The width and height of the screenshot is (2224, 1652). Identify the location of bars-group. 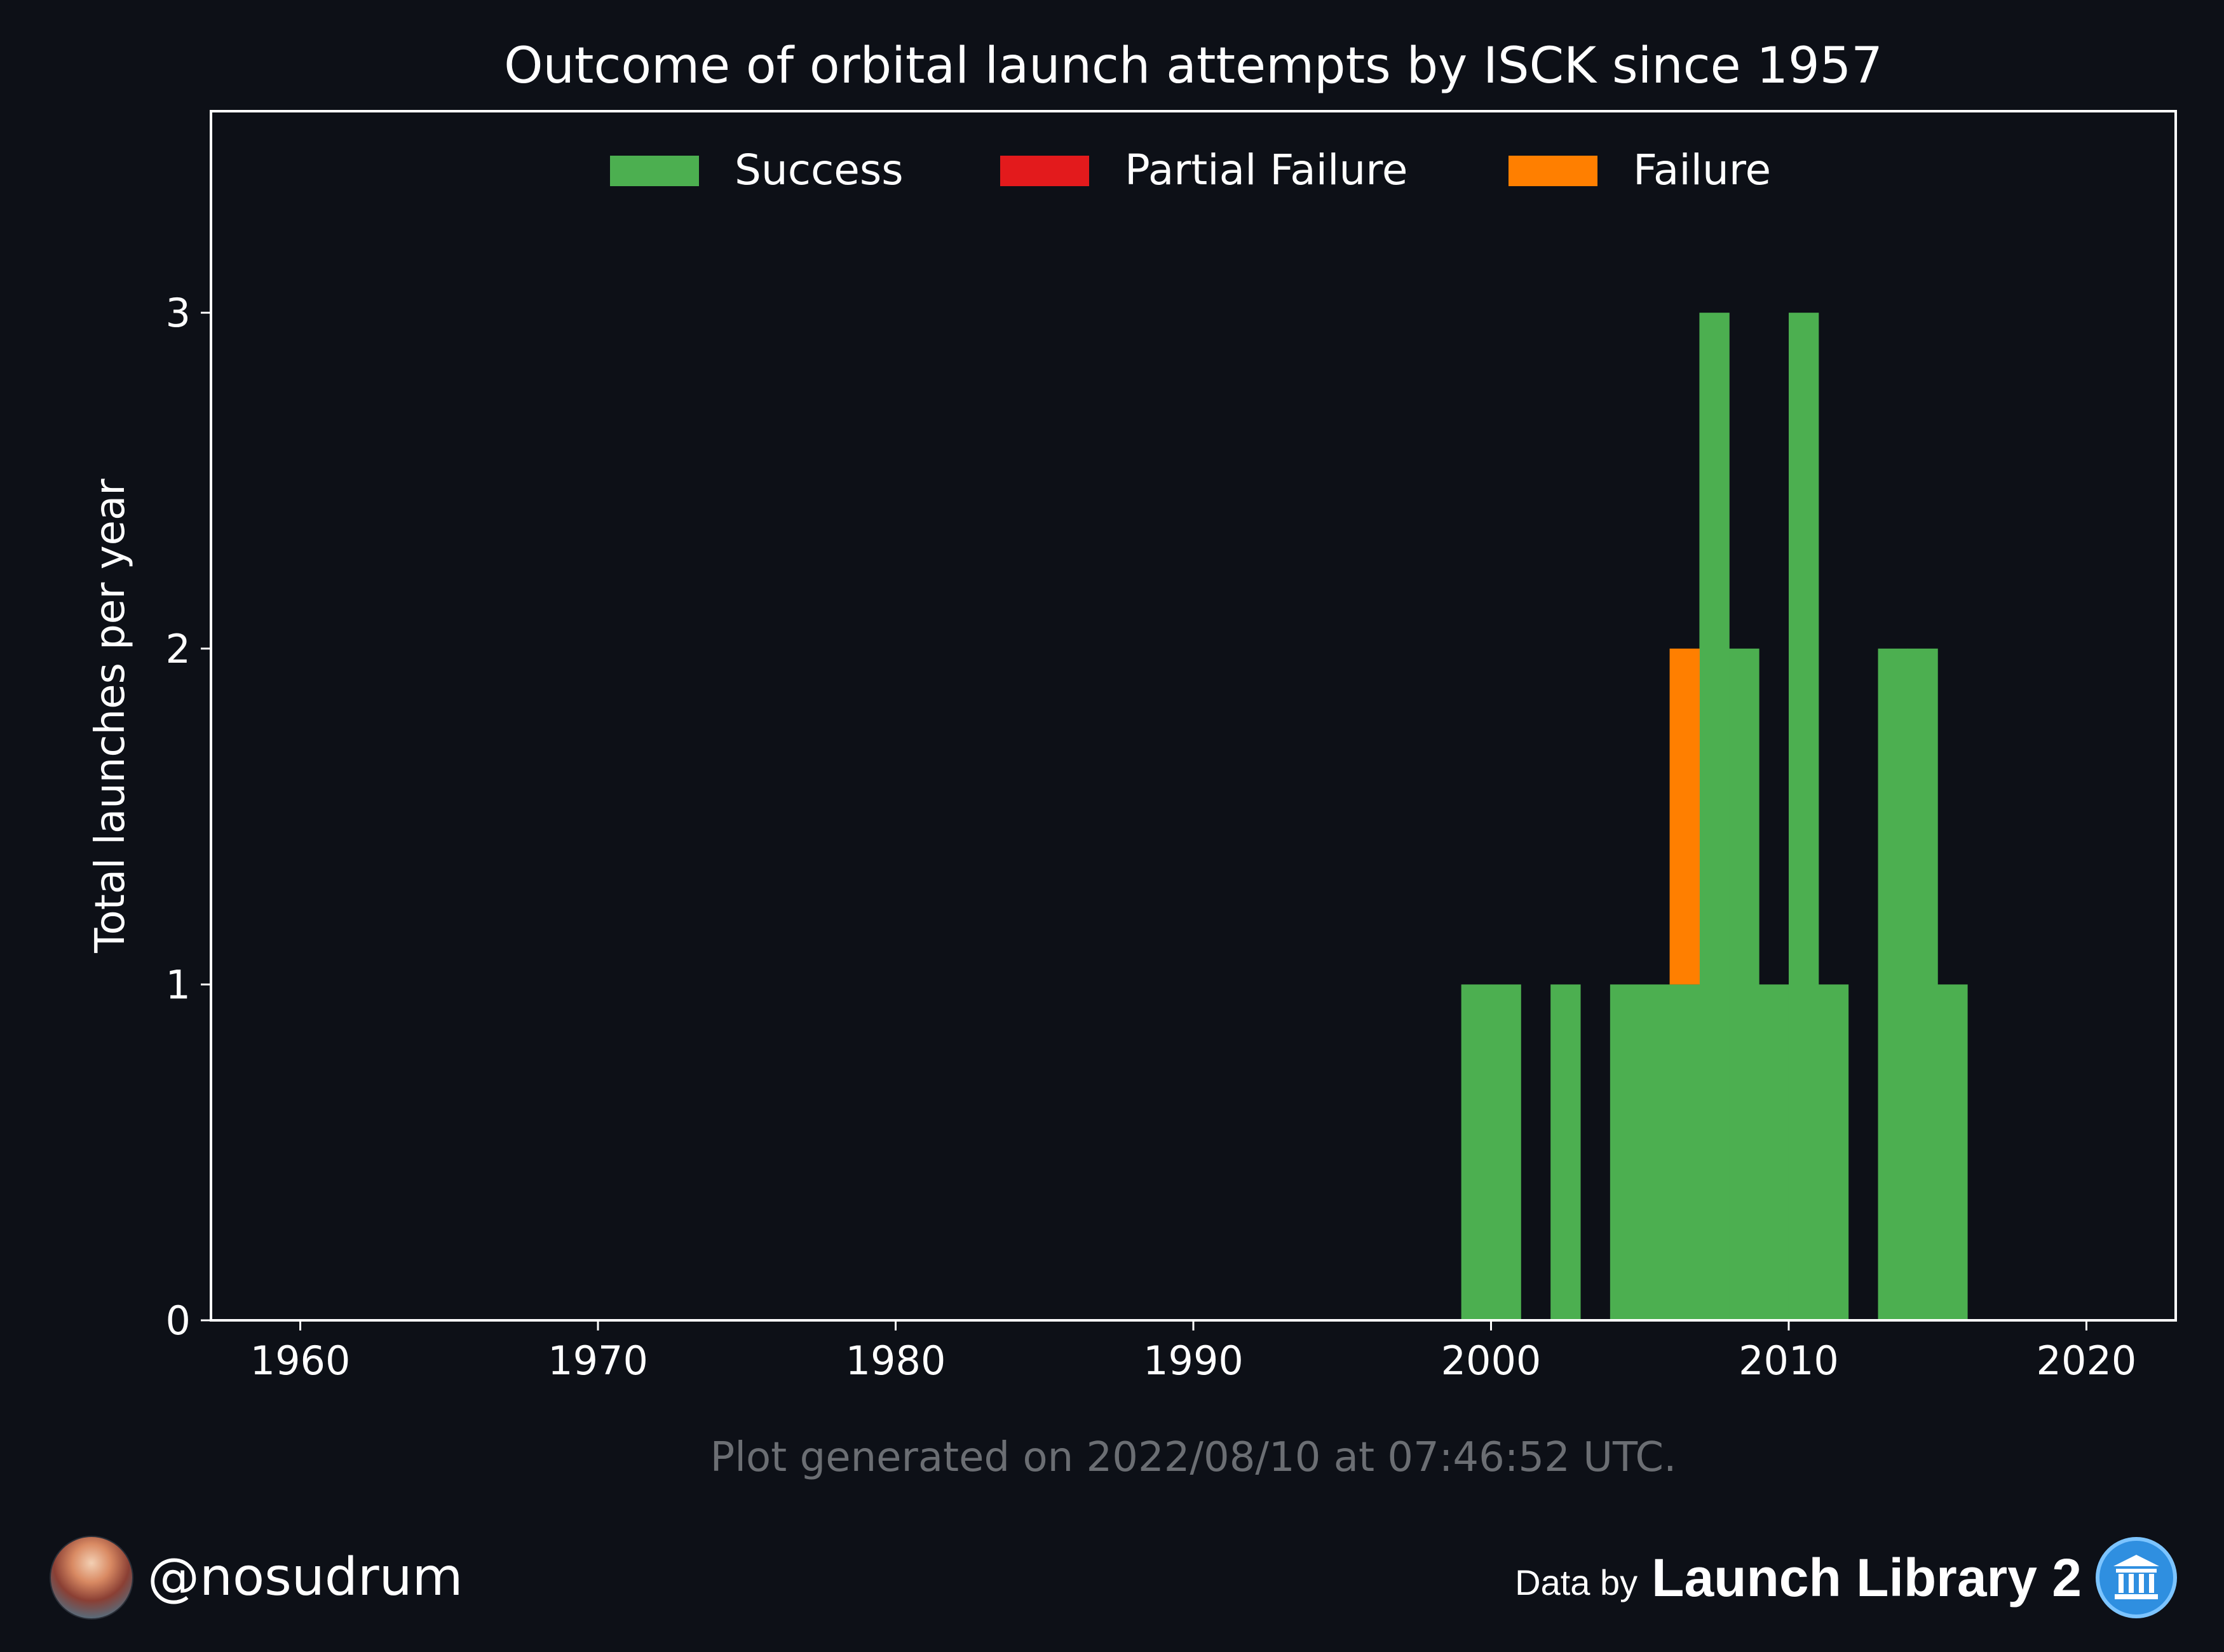
(1715, 817).